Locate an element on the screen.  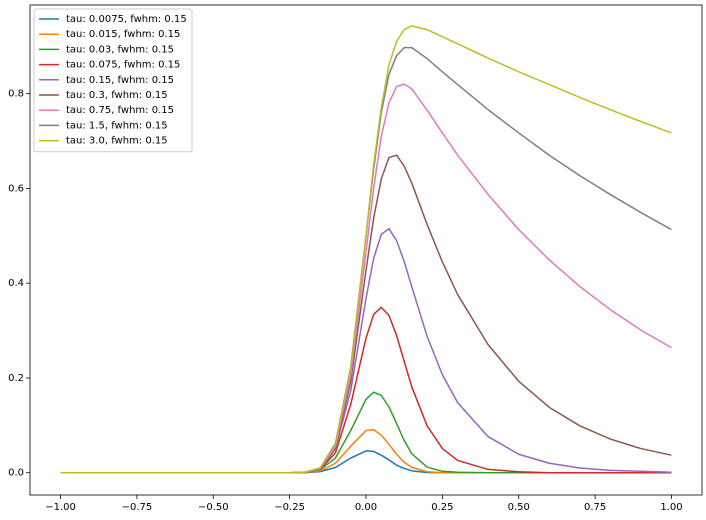
x-tick-label: −0.75 is located at coordinates (137, 507).